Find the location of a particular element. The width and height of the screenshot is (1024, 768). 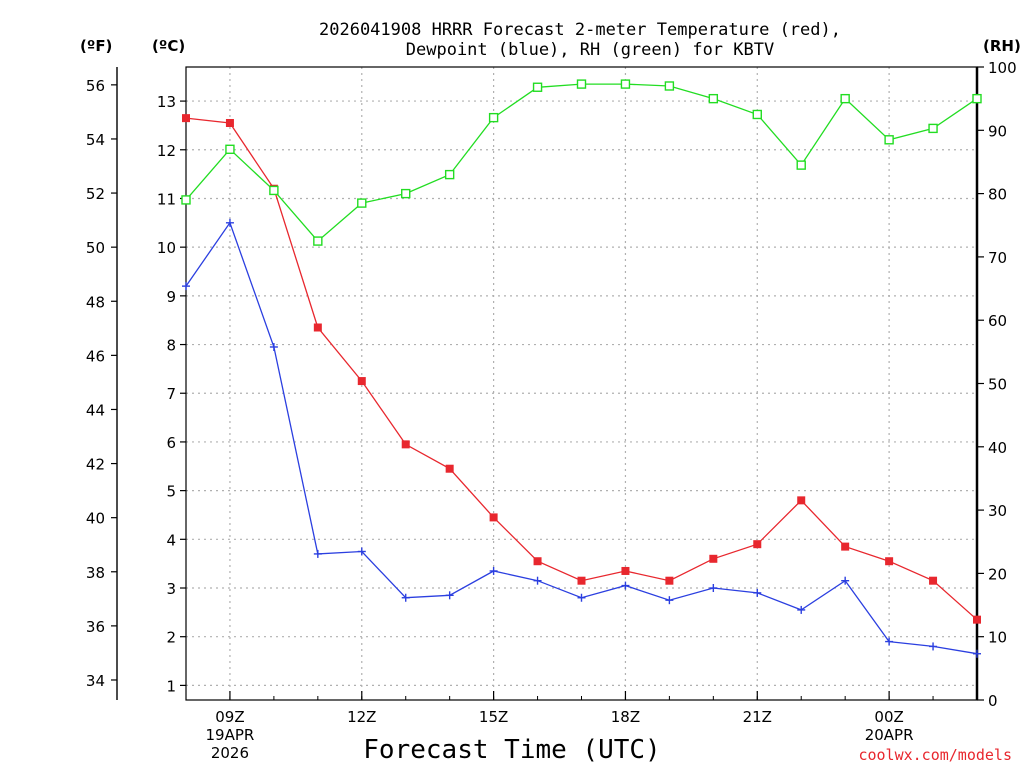

celsius-tick-label: 1 is located at coordinates (171, 686).